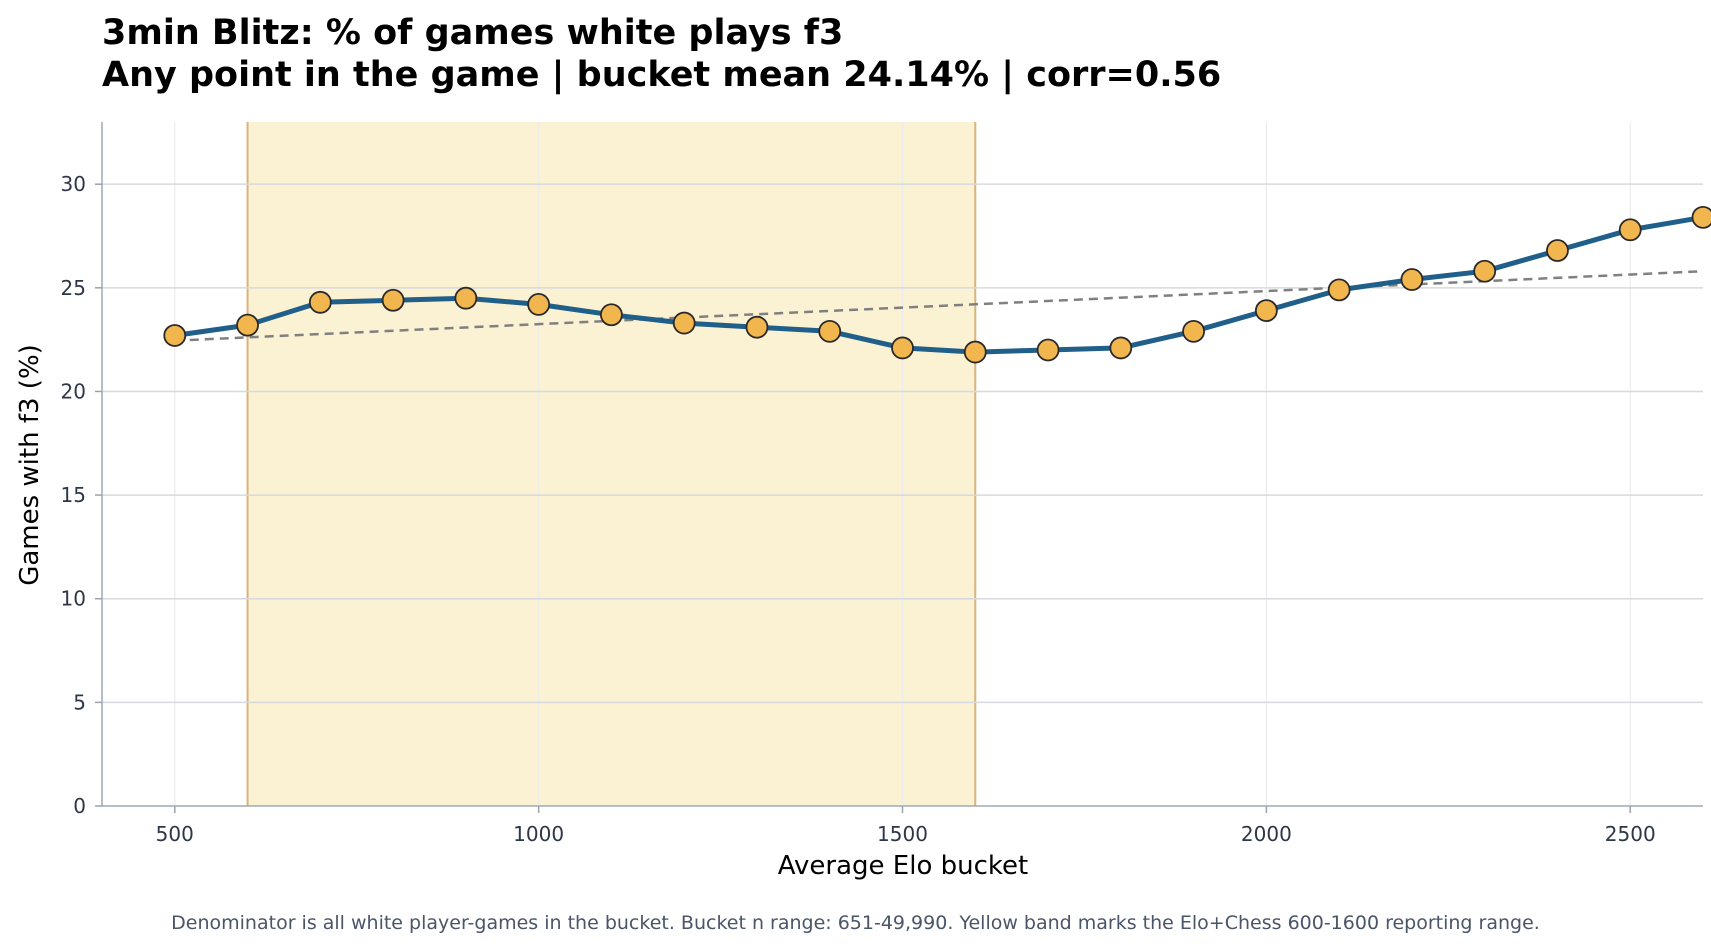 This screenshot has height=950, width=1711. I want to click on x-axis-label: Average Elo bucket, so click(903, 866).